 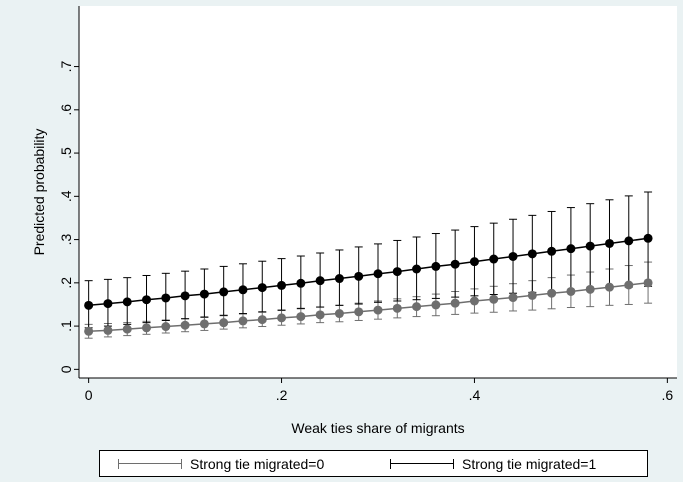 I want to click on y-tick-label: .5, so click(x=66, y=153).